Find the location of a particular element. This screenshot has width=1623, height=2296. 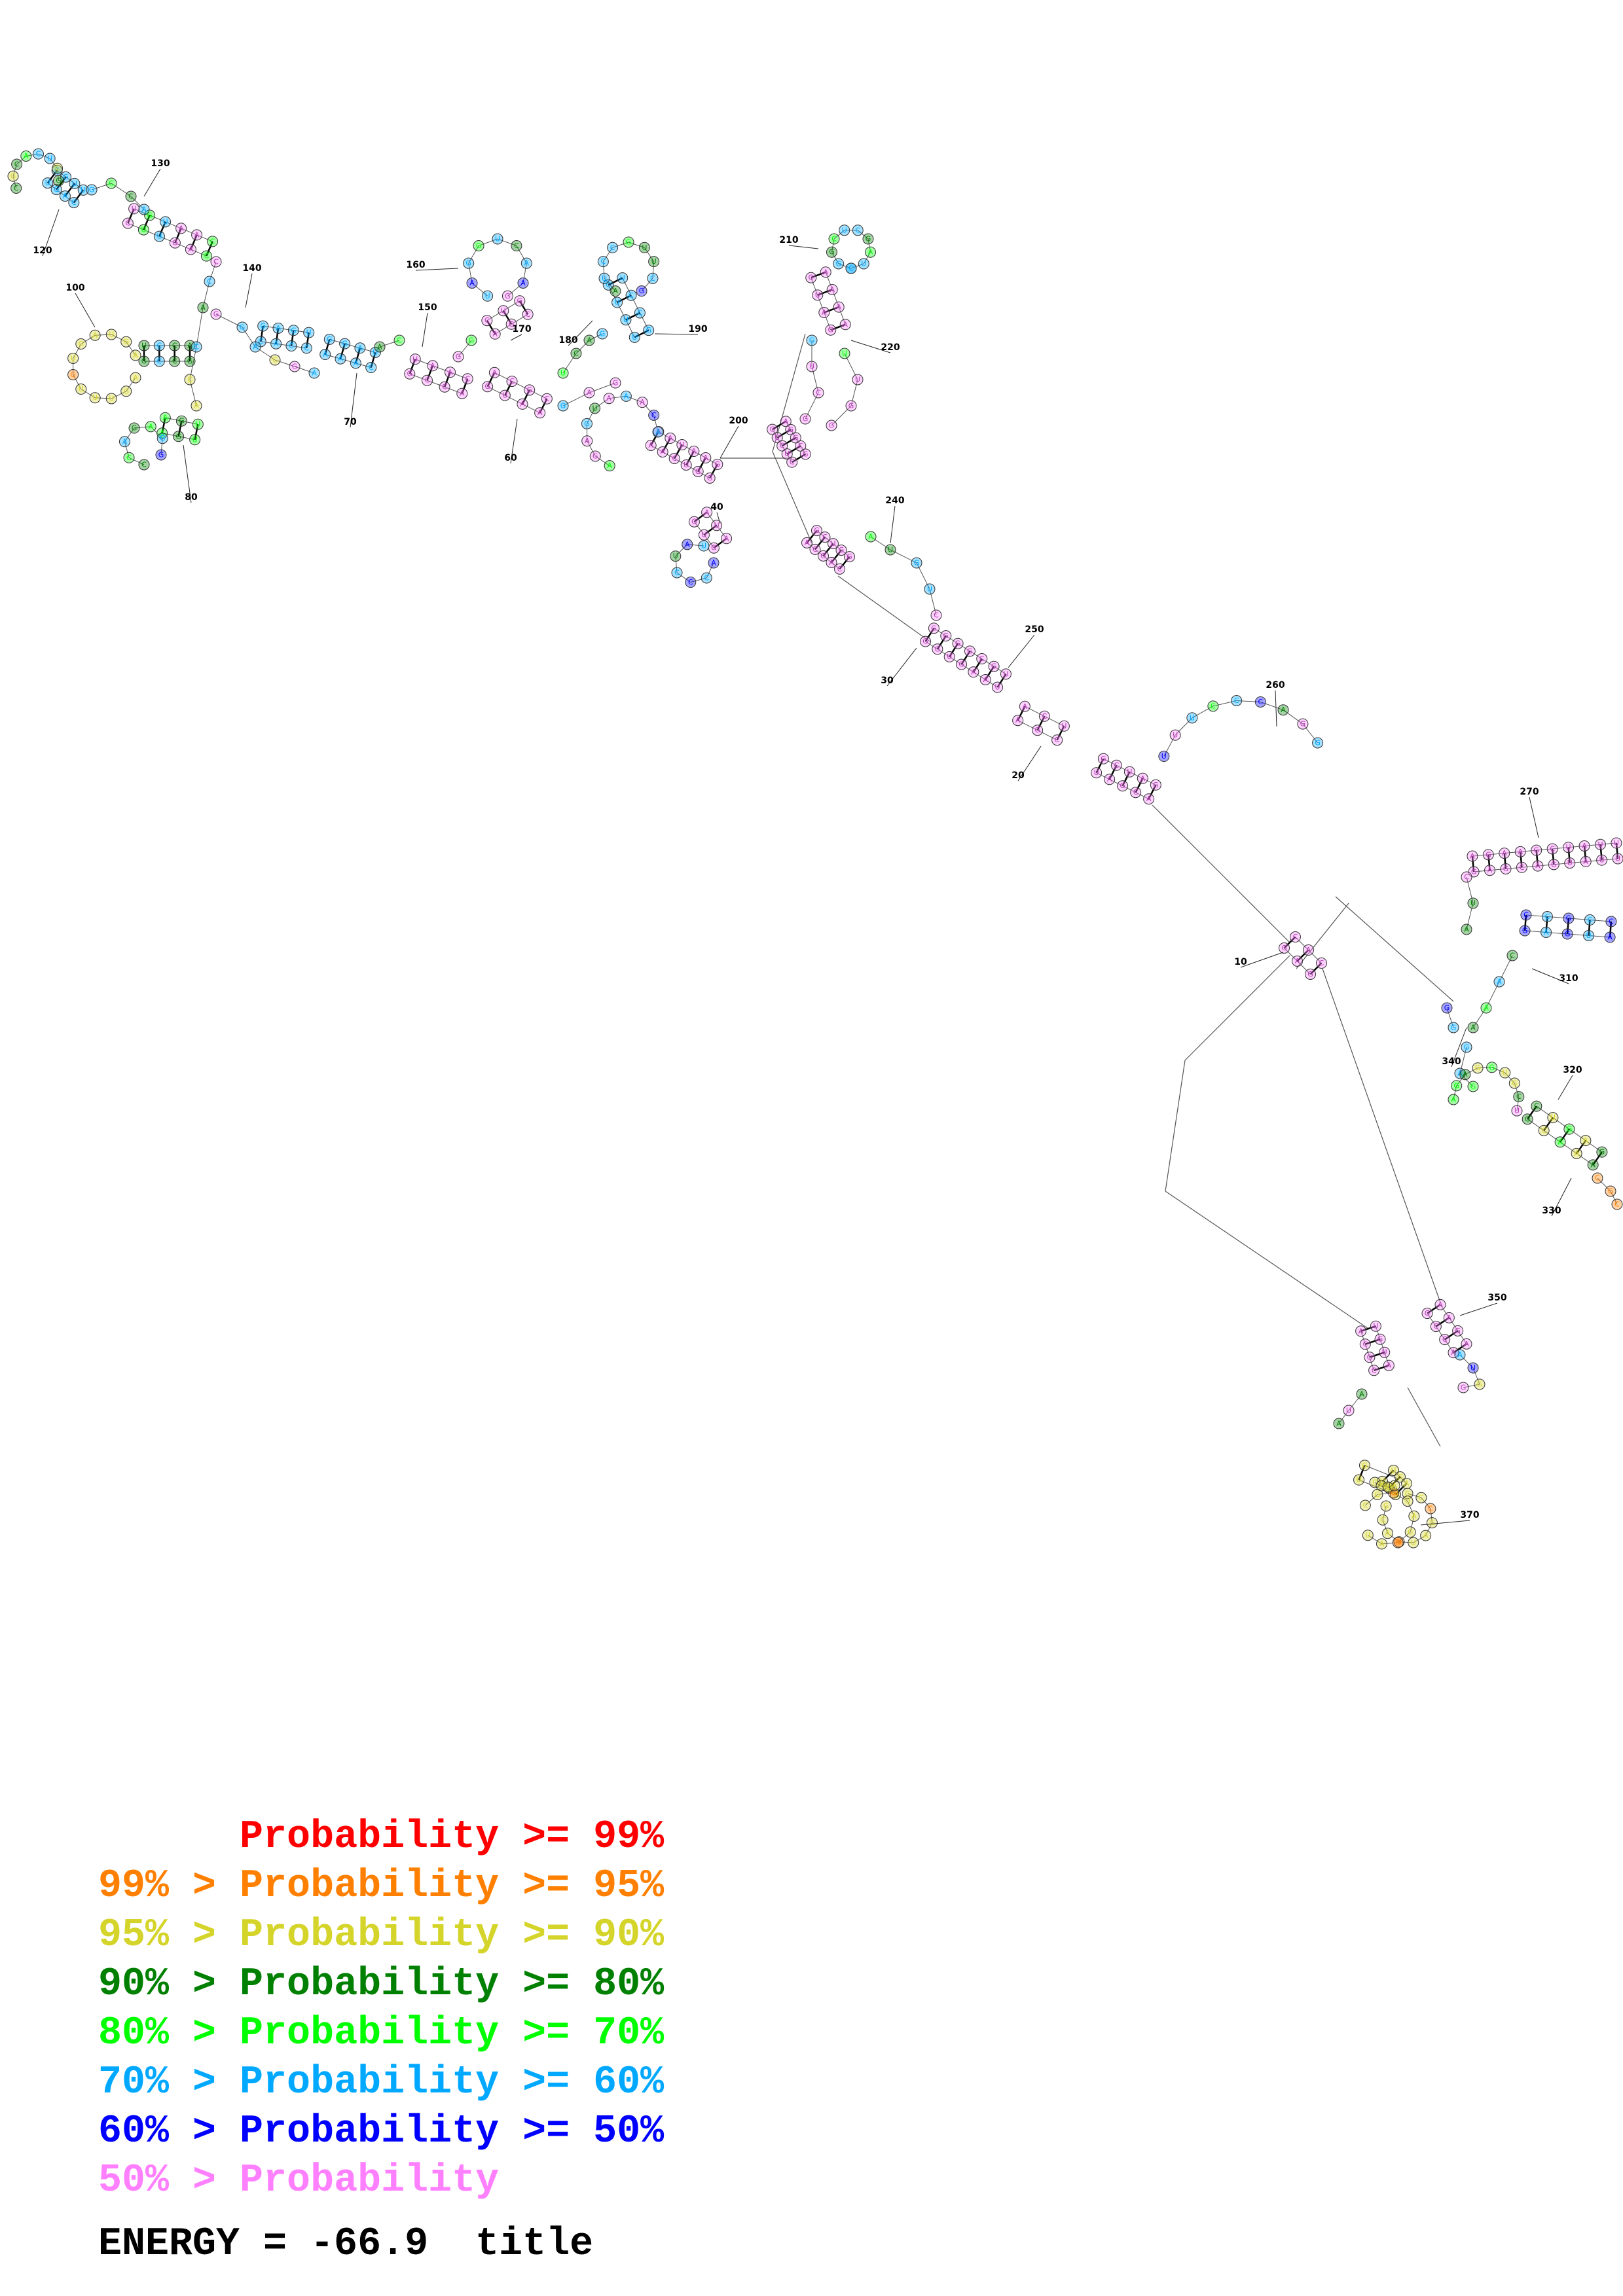

position-tick is located at coordinates (1459, 1047).